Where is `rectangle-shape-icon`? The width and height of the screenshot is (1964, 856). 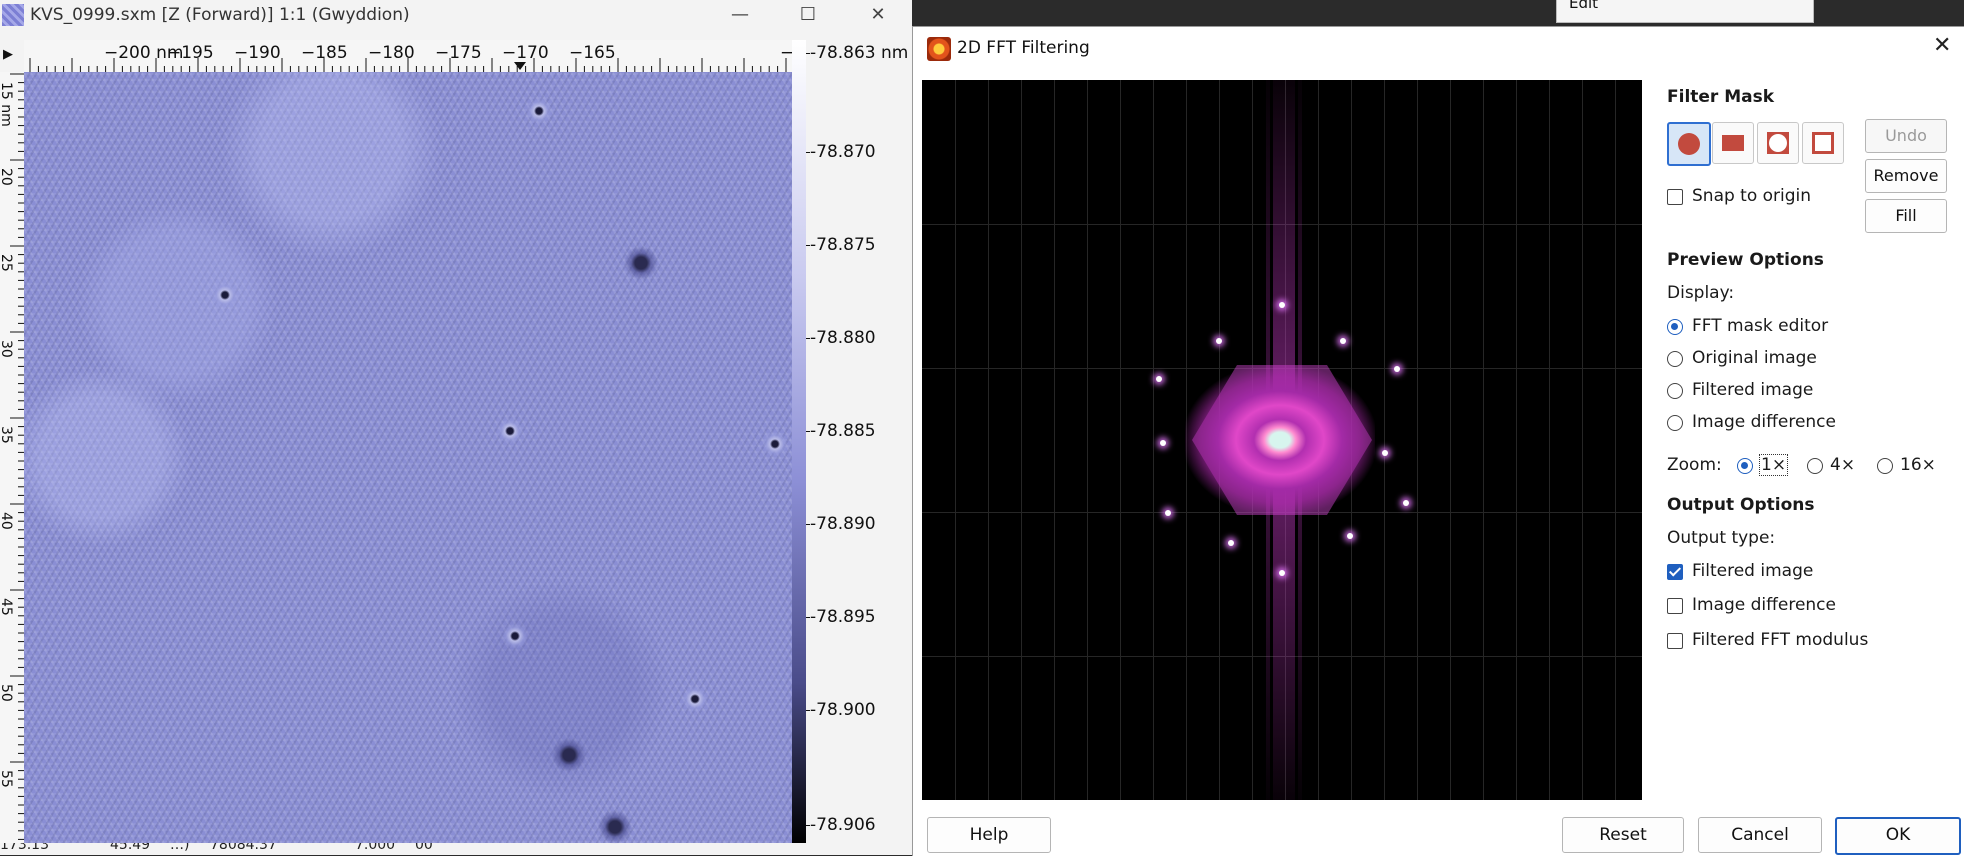 rectangle-shape-icon is located at coordinates (1733, 143).